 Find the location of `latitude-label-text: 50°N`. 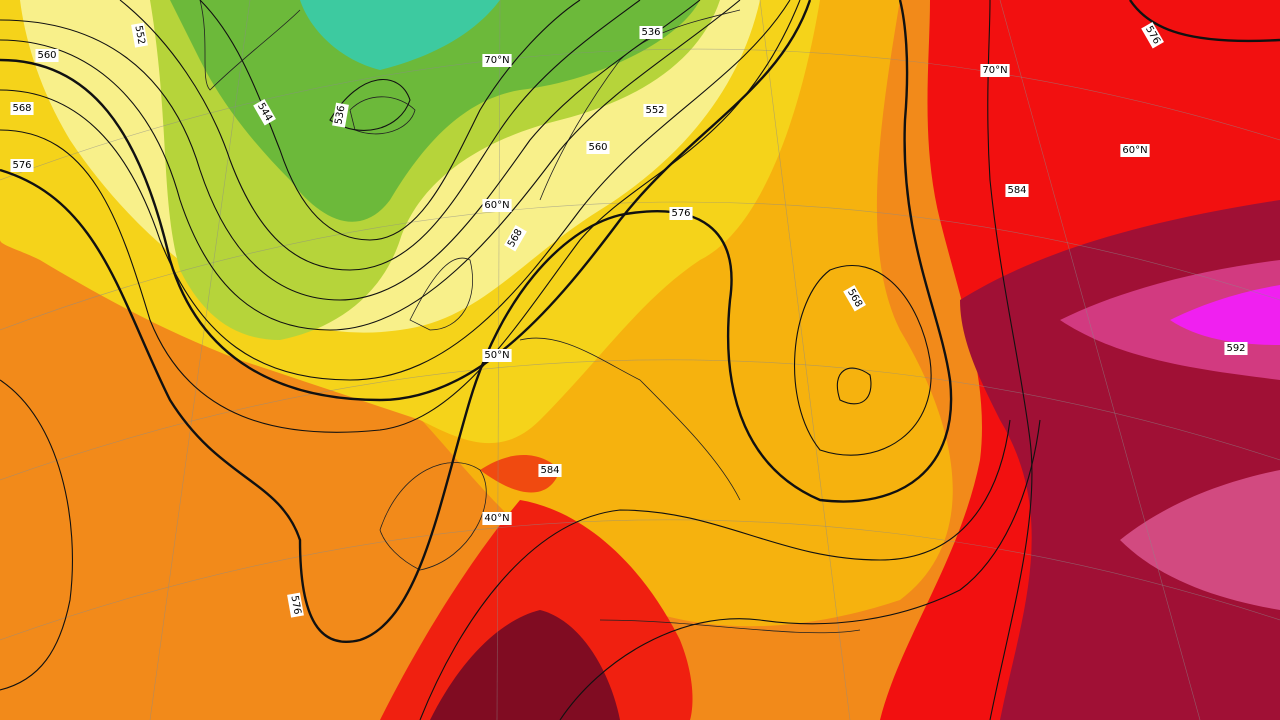

latitude-label-text: 50°N is located at coordinates (496, 355).